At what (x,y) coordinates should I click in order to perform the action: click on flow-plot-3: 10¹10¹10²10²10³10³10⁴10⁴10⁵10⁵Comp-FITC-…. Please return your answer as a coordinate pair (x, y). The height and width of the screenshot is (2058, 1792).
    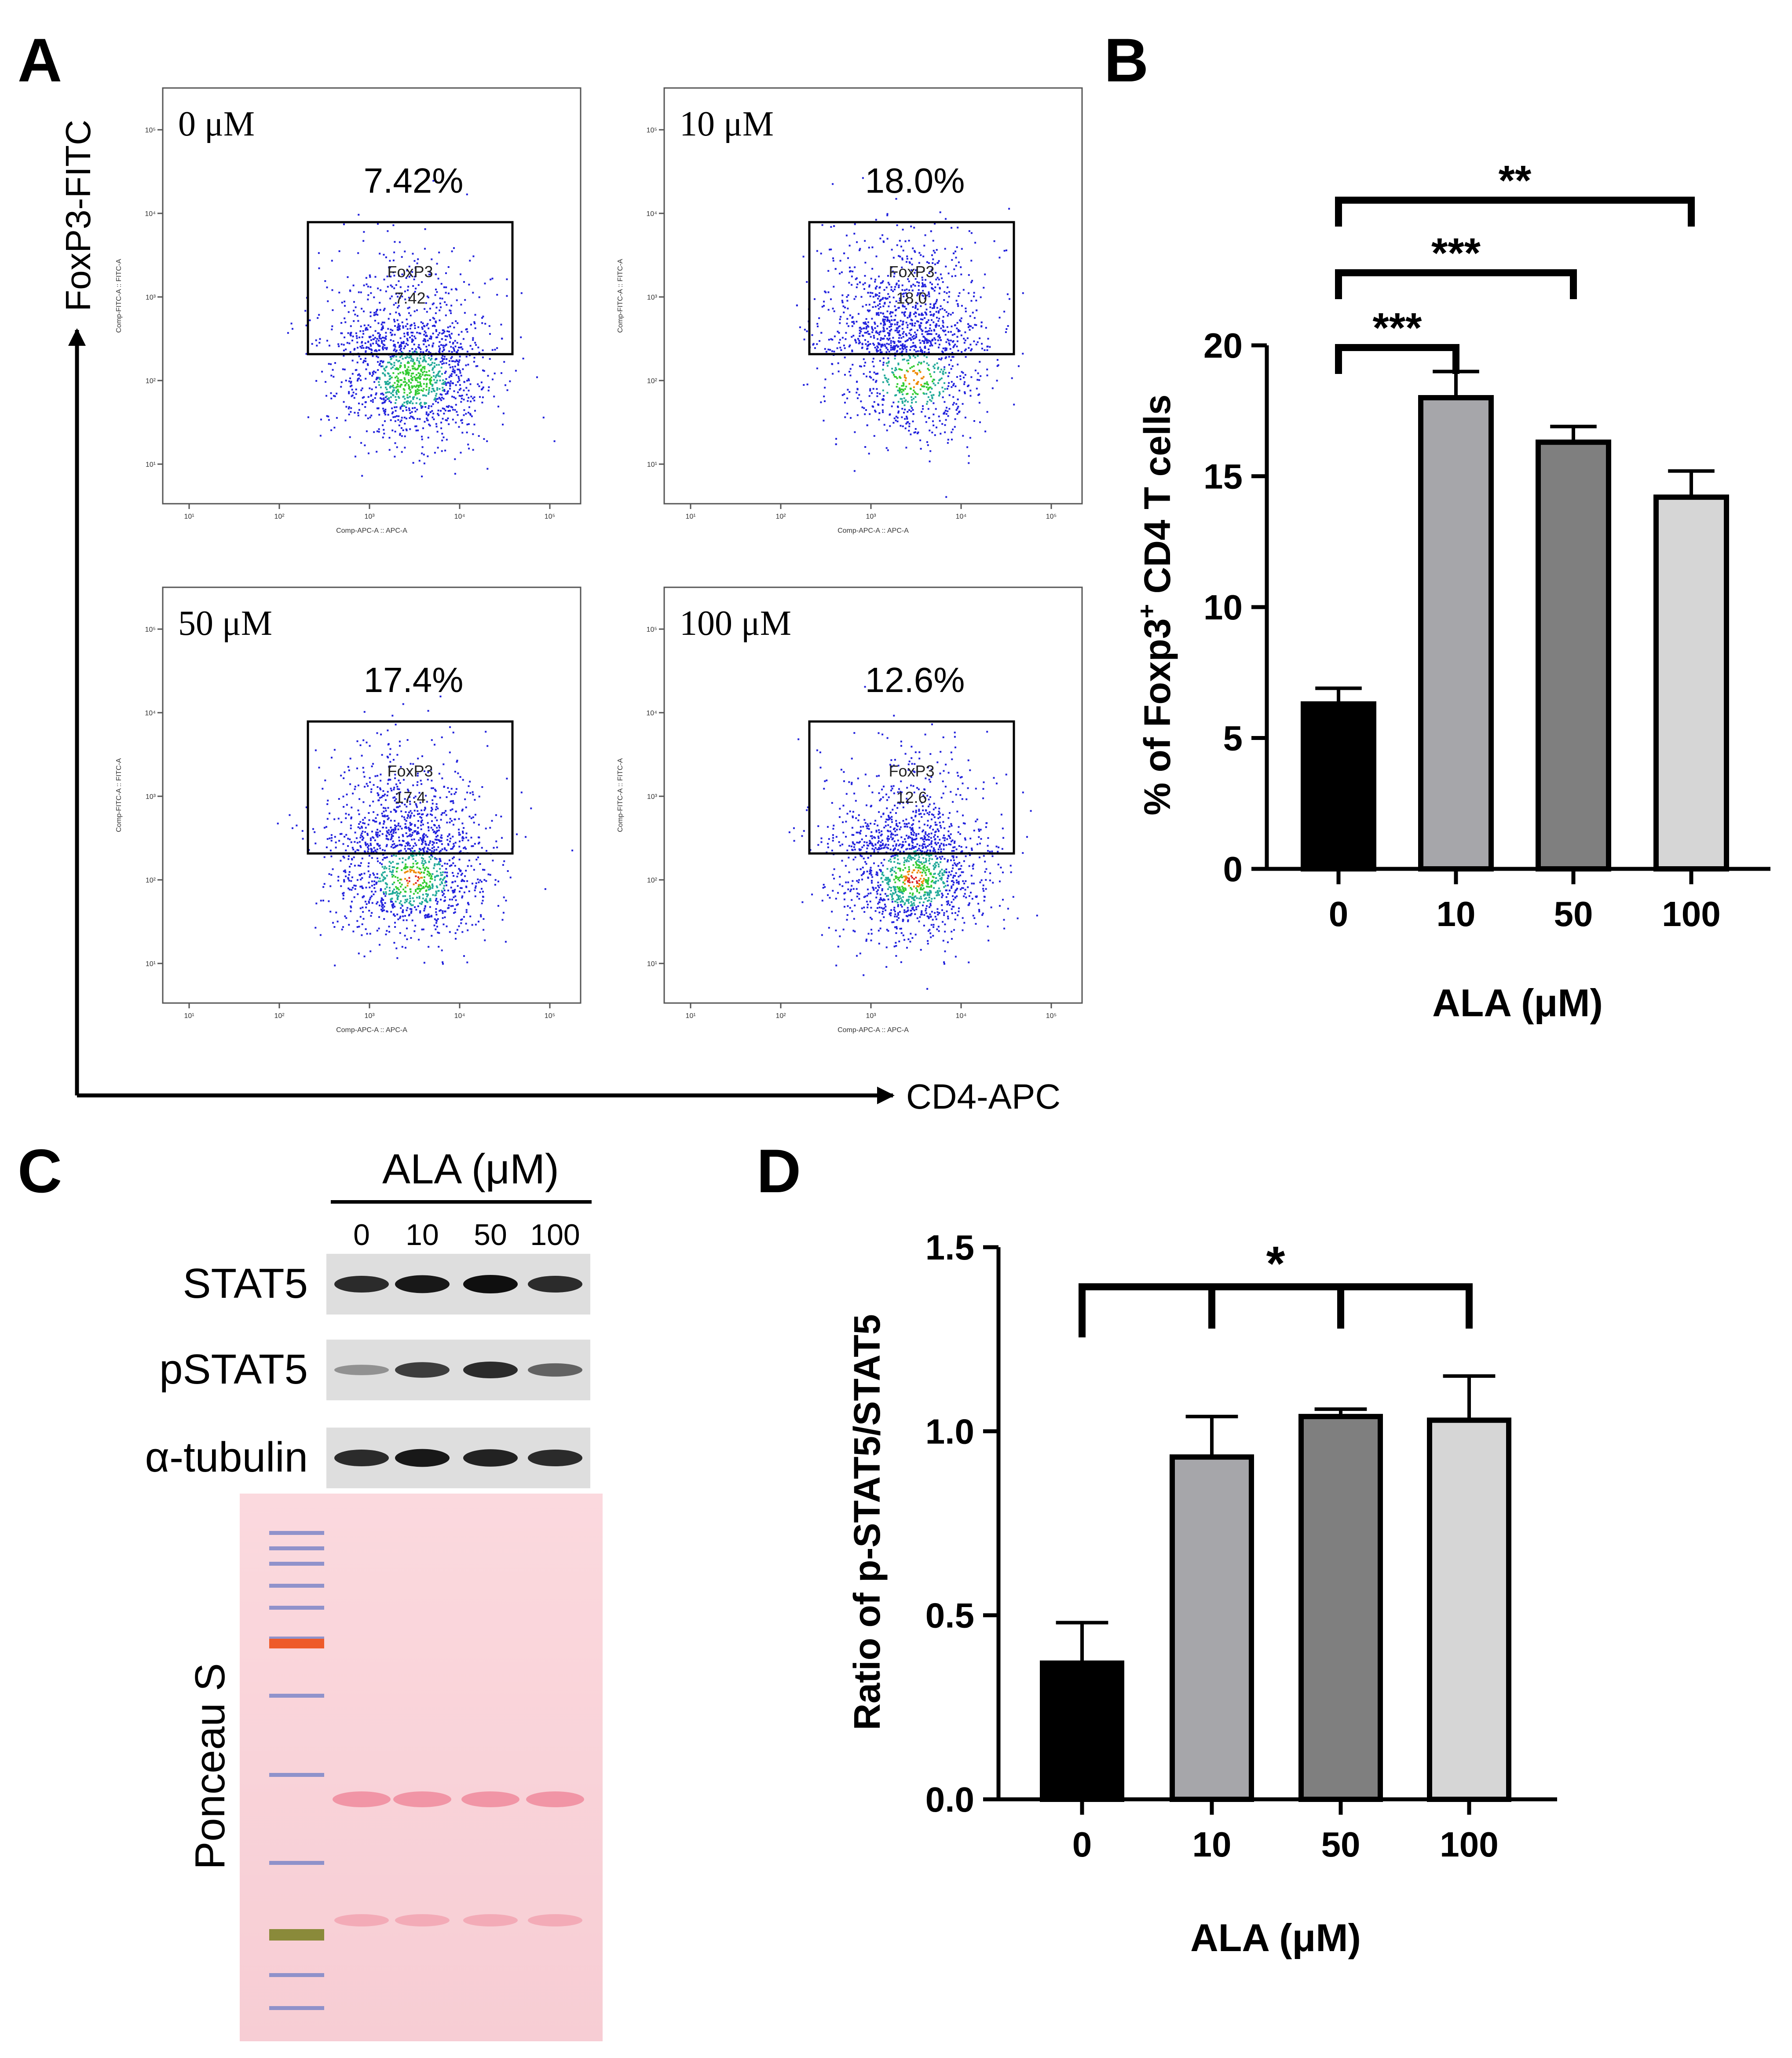
    Looking at the image, I should click on (850, 810).